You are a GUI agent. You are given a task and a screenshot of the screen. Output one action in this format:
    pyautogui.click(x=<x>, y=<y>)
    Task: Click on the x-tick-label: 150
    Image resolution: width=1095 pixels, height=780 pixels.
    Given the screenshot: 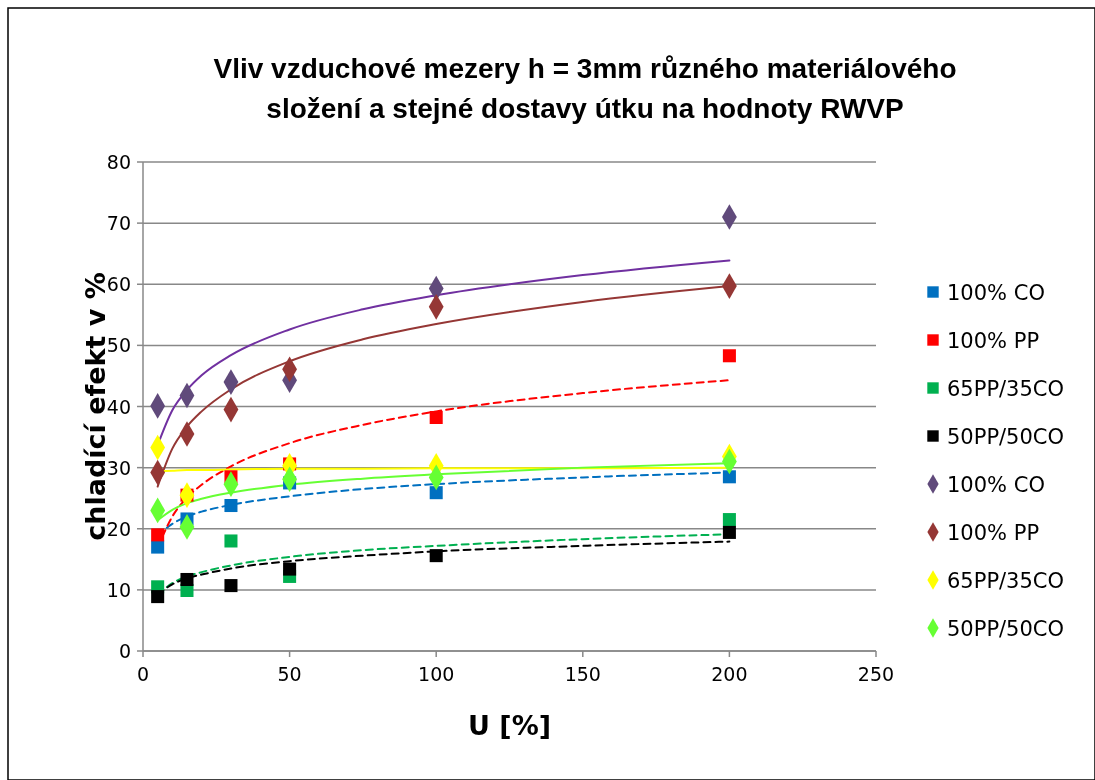 What is the action you would take?
    pyautogui.click(x=582, y=674)
    